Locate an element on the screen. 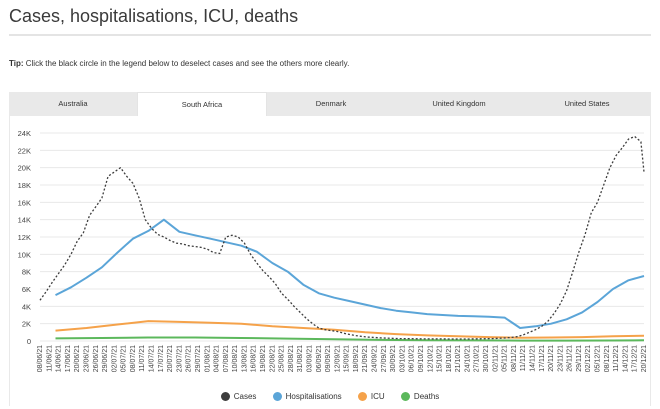 The image size is (660, 409). y-tick-label: 22K is located at coordinates (24, 150).